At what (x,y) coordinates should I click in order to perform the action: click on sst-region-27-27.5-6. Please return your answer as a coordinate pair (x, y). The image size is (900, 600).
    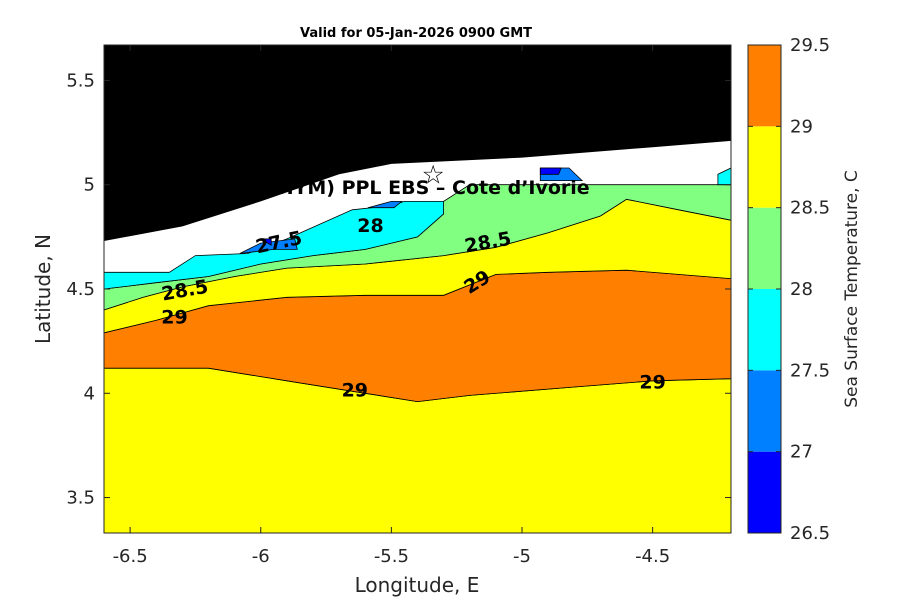
    Looking at the image, I should click on (268, 246).